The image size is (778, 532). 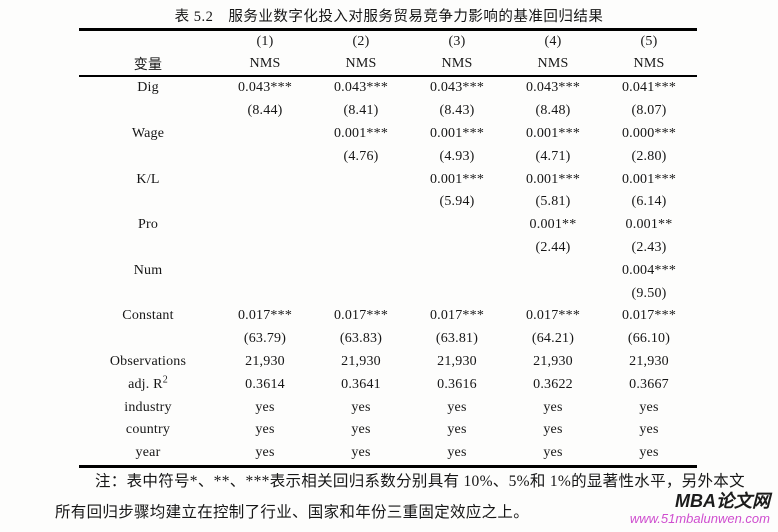 I want to click on table-cell: (5.81), so click(x=553, y=202).